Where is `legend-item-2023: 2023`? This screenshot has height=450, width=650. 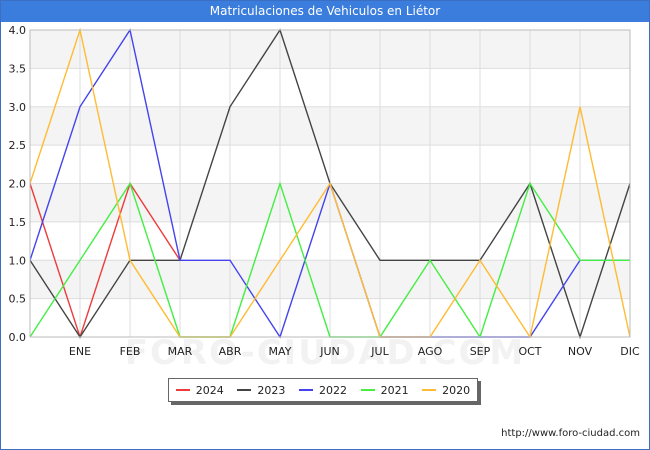
legend-item-2023: 2023 is located at coordinates (261, 390).